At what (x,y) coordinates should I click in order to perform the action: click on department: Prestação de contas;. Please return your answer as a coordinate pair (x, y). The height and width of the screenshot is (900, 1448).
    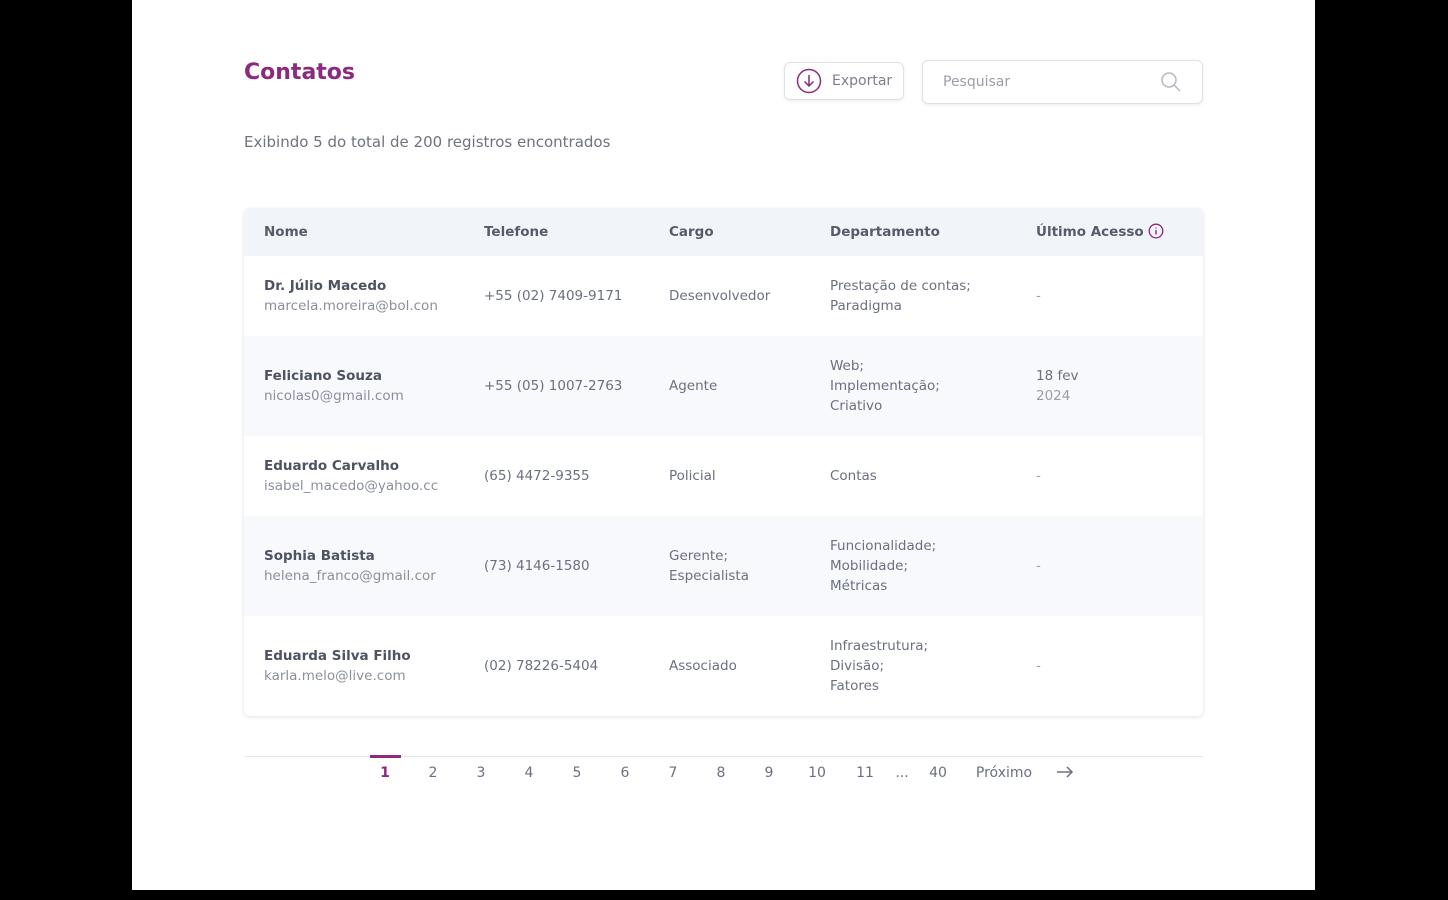
    Looking at the image, I should click on (900, 286).